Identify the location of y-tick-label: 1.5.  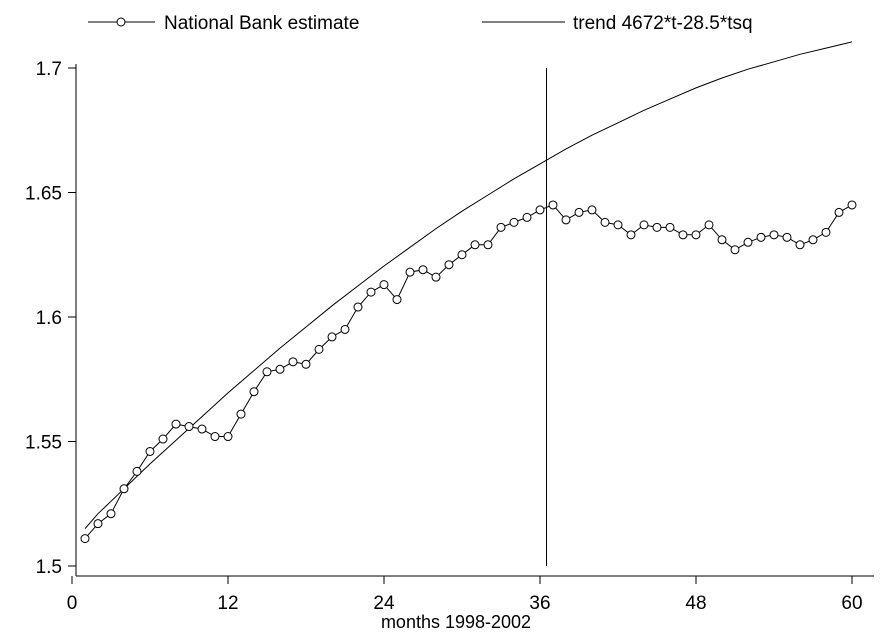
(49, 567).